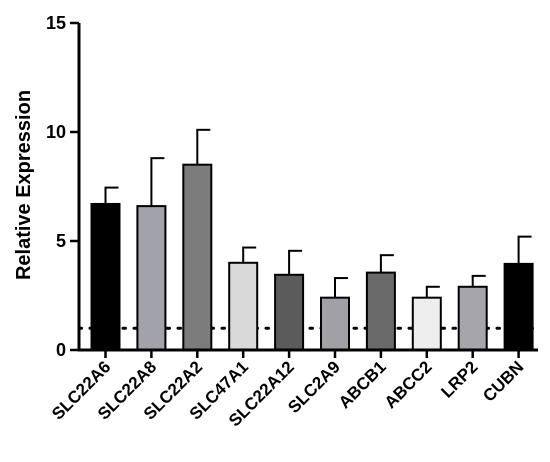 The image size is (550, 462). I want to click on bar-slc47a1, so click(243, 306).